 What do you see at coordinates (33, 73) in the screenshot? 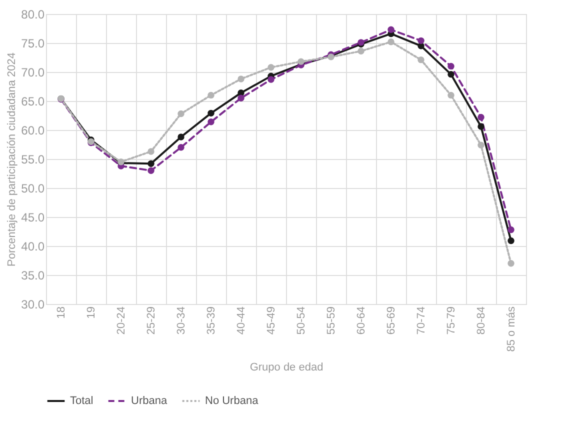
I see `y-tick-label: 70.0` at bounding box center [33, 73].